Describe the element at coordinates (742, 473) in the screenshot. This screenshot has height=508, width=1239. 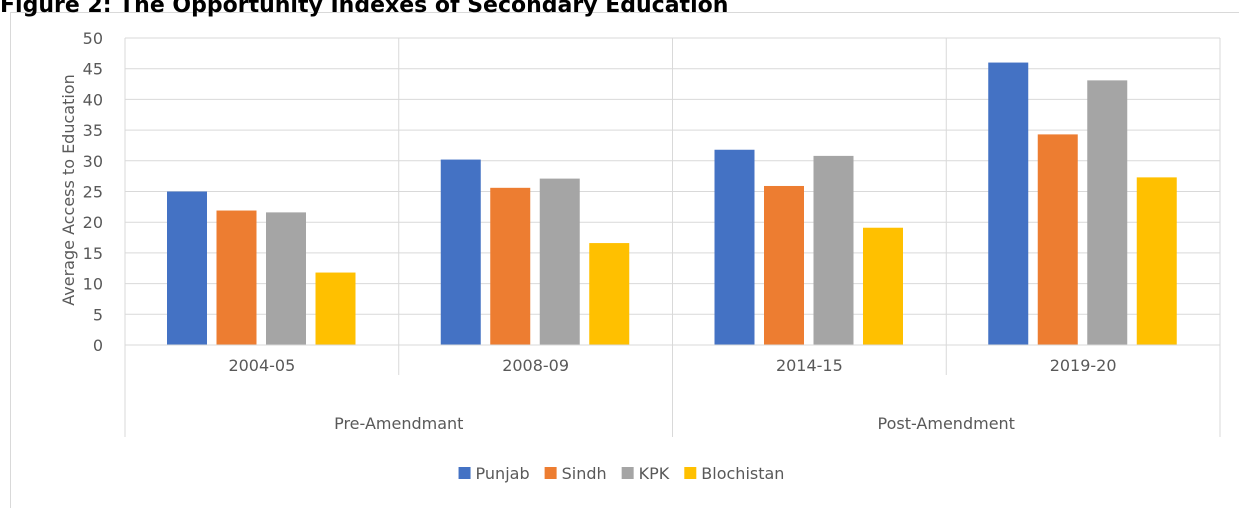
I see `legend-label: Blochistan` at that location.